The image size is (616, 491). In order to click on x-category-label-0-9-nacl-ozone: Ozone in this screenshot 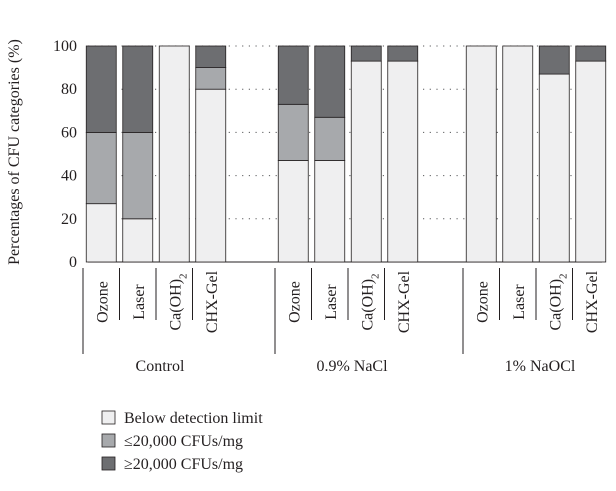, I will do `click(294, 302)`.